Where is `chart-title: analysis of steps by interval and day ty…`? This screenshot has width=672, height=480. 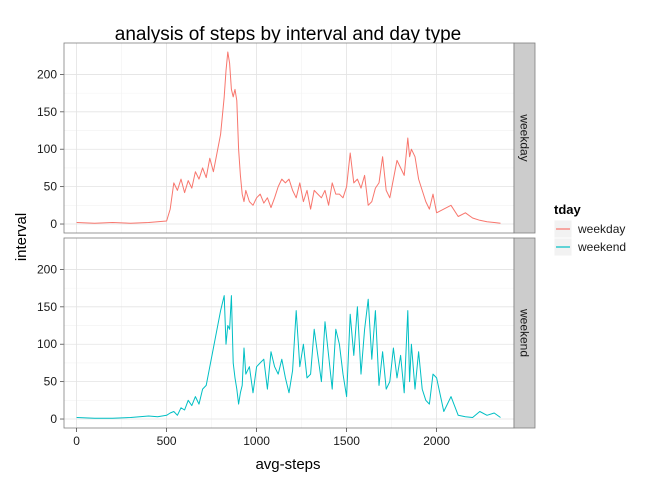 chart-title: analysis of steps by interval and day ty… is located at coordinates (288, 34).